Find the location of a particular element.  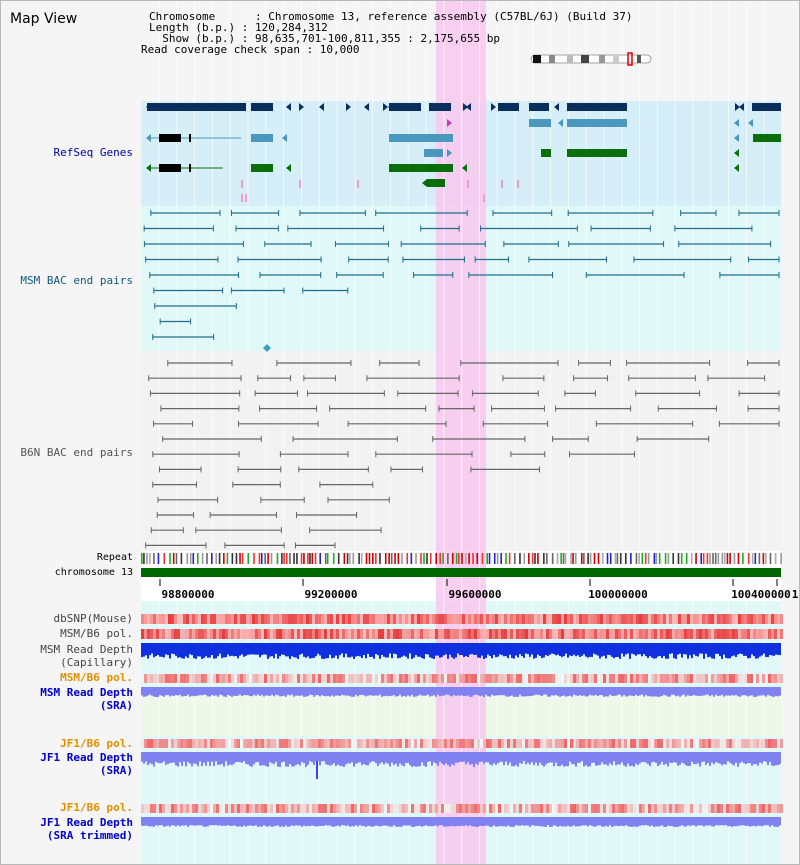

track-label-msm-depth-sra: MSM Read Depth is located at coordinates (86, 692).